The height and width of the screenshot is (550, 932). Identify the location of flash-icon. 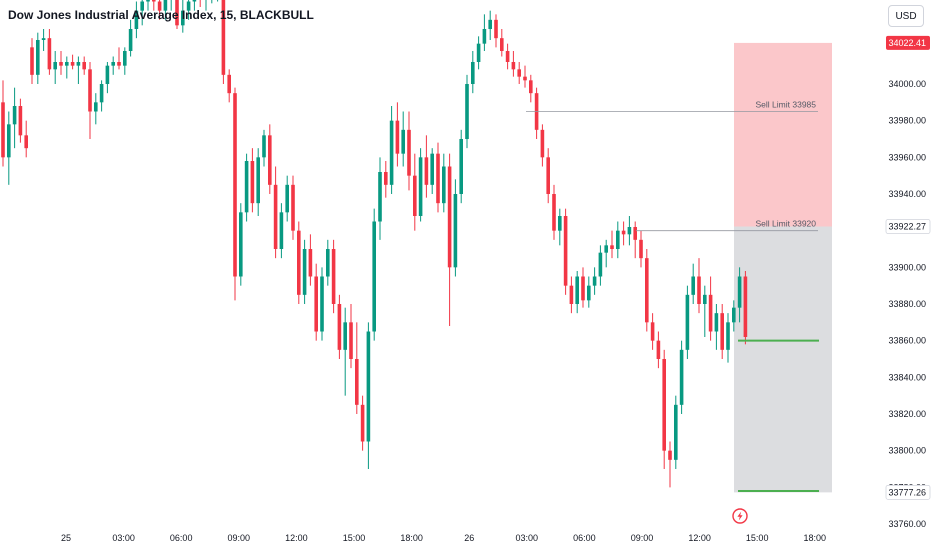
(740, 516).